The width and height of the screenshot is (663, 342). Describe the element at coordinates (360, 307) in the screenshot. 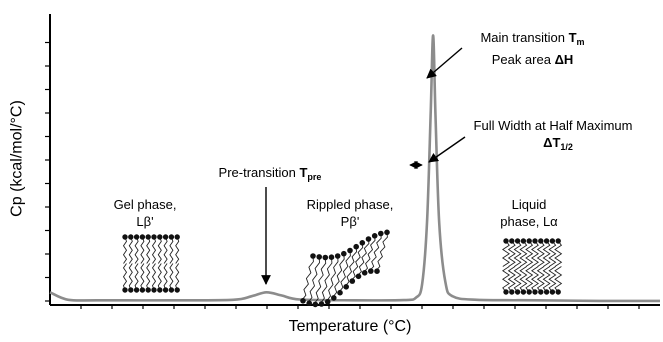

I see `x-axis-ticks` at that location.